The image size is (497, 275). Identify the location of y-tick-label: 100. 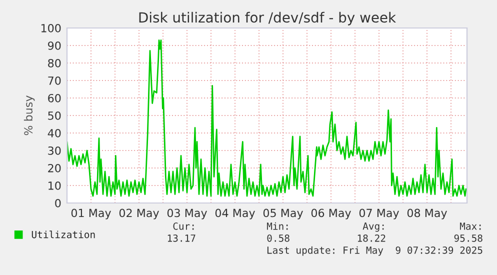
(51, 28).